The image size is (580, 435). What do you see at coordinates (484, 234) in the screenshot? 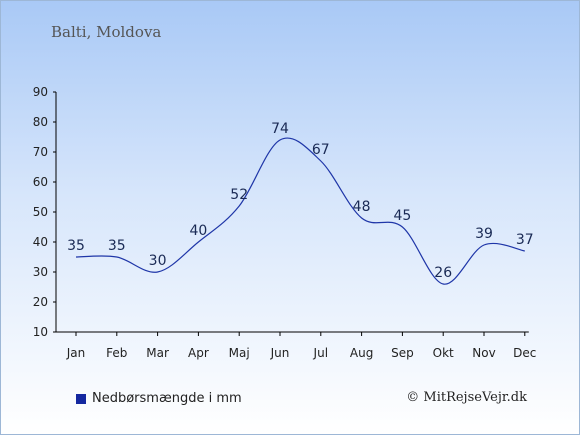
I see `data-label: 39` at bounding box center [484, 234].